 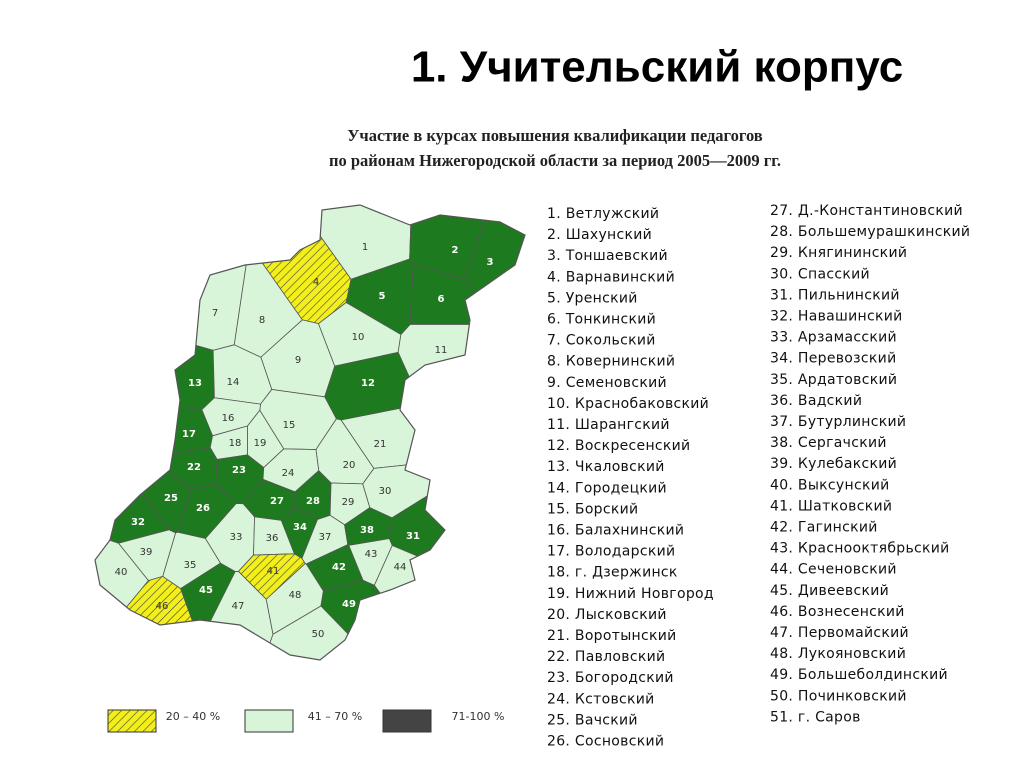 What do you see at coordinates (612, 573) in the screenshot?
I see `district-item: 18. г. Дзержинск` at bounding box center [612, 573].